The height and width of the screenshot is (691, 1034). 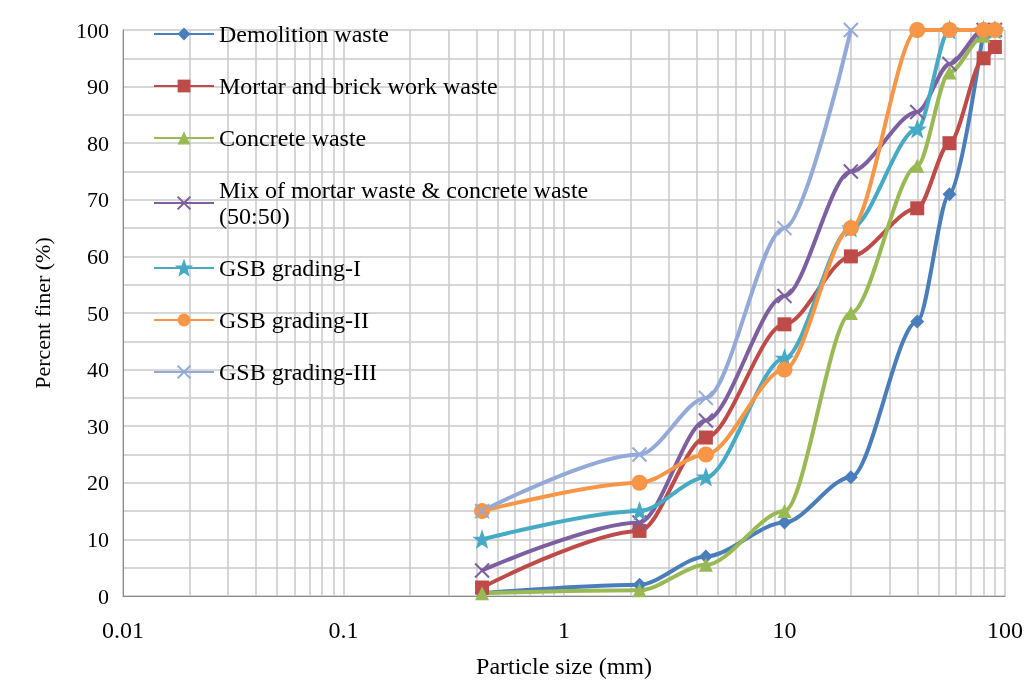 I want to click on x-axis-title: Particle size (mm), so click(x=564, y=666).